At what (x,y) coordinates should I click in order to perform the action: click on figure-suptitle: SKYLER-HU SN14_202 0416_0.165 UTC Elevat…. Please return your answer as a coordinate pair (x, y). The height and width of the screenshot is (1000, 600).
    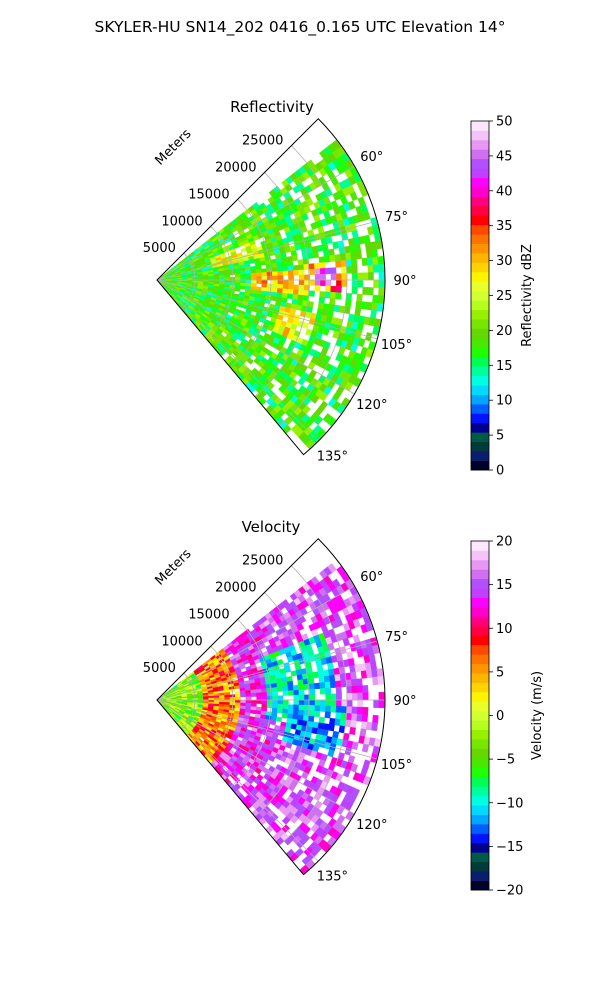
    Looking at the image, I should click on (300, 27).